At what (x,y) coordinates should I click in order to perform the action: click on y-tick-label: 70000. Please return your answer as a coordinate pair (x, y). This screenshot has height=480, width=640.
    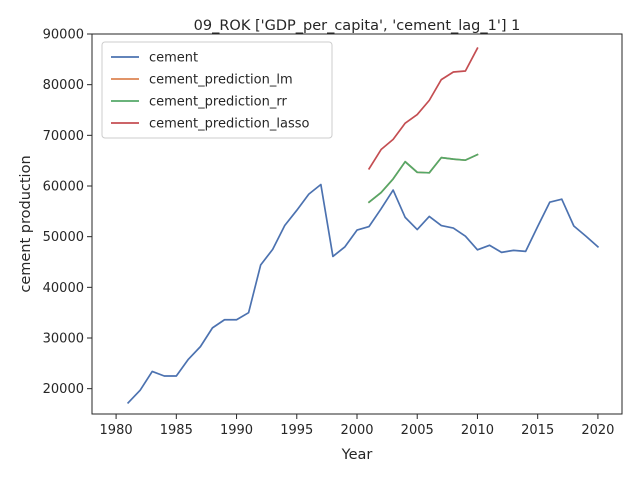
    Looking at the image, I should click on (63, 136).